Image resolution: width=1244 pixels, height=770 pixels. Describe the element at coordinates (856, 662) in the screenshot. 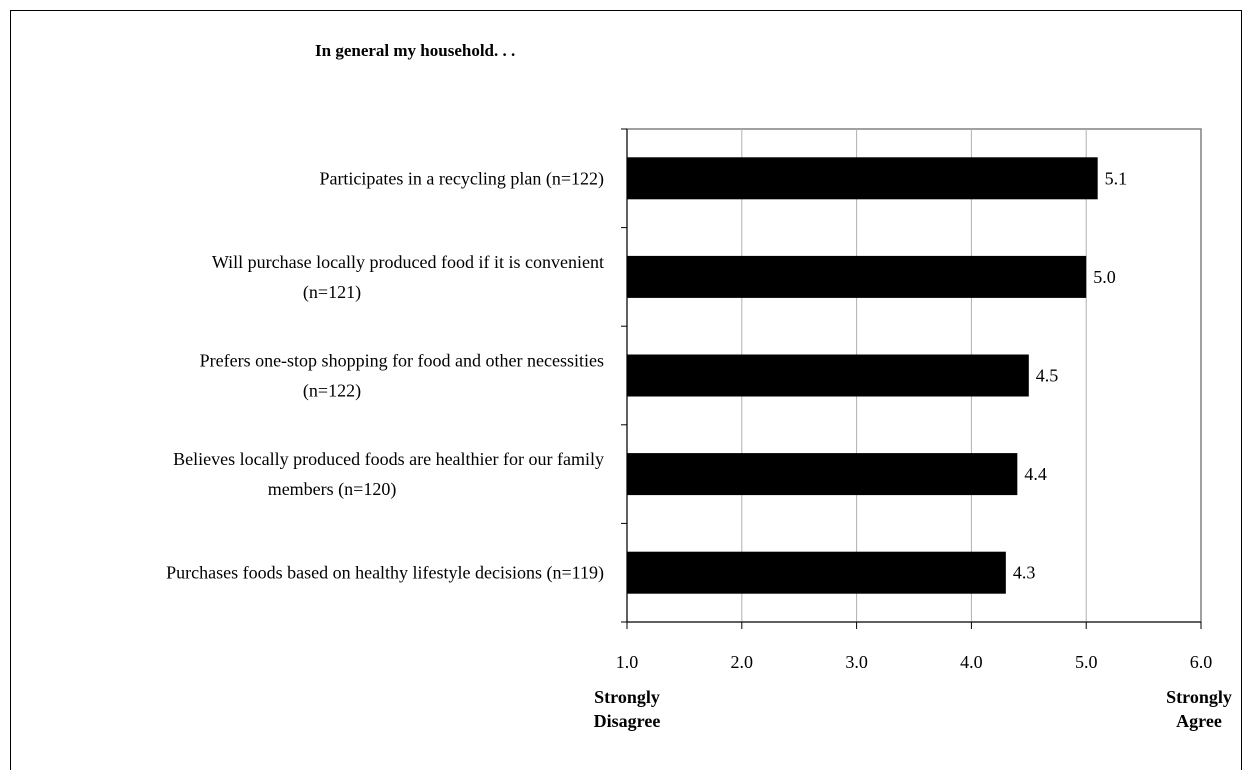

I see `x-tick-label: 3.0` at that location.